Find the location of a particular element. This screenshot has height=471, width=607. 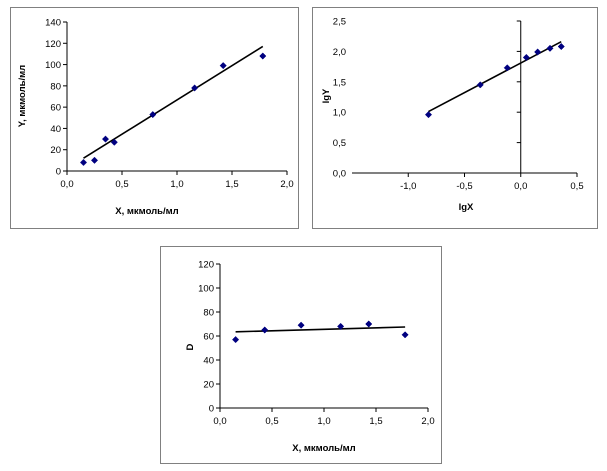

x-tick-label: -0,5 is located at coordinates (464, 186).